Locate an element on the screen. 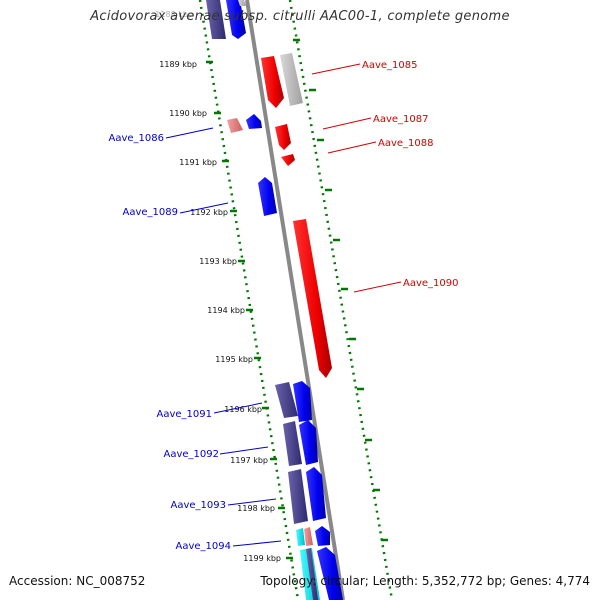 Image resolution: width=600 pixels, height=600 pixels. gene-clipped-gray is located at coordinates (242, 3).